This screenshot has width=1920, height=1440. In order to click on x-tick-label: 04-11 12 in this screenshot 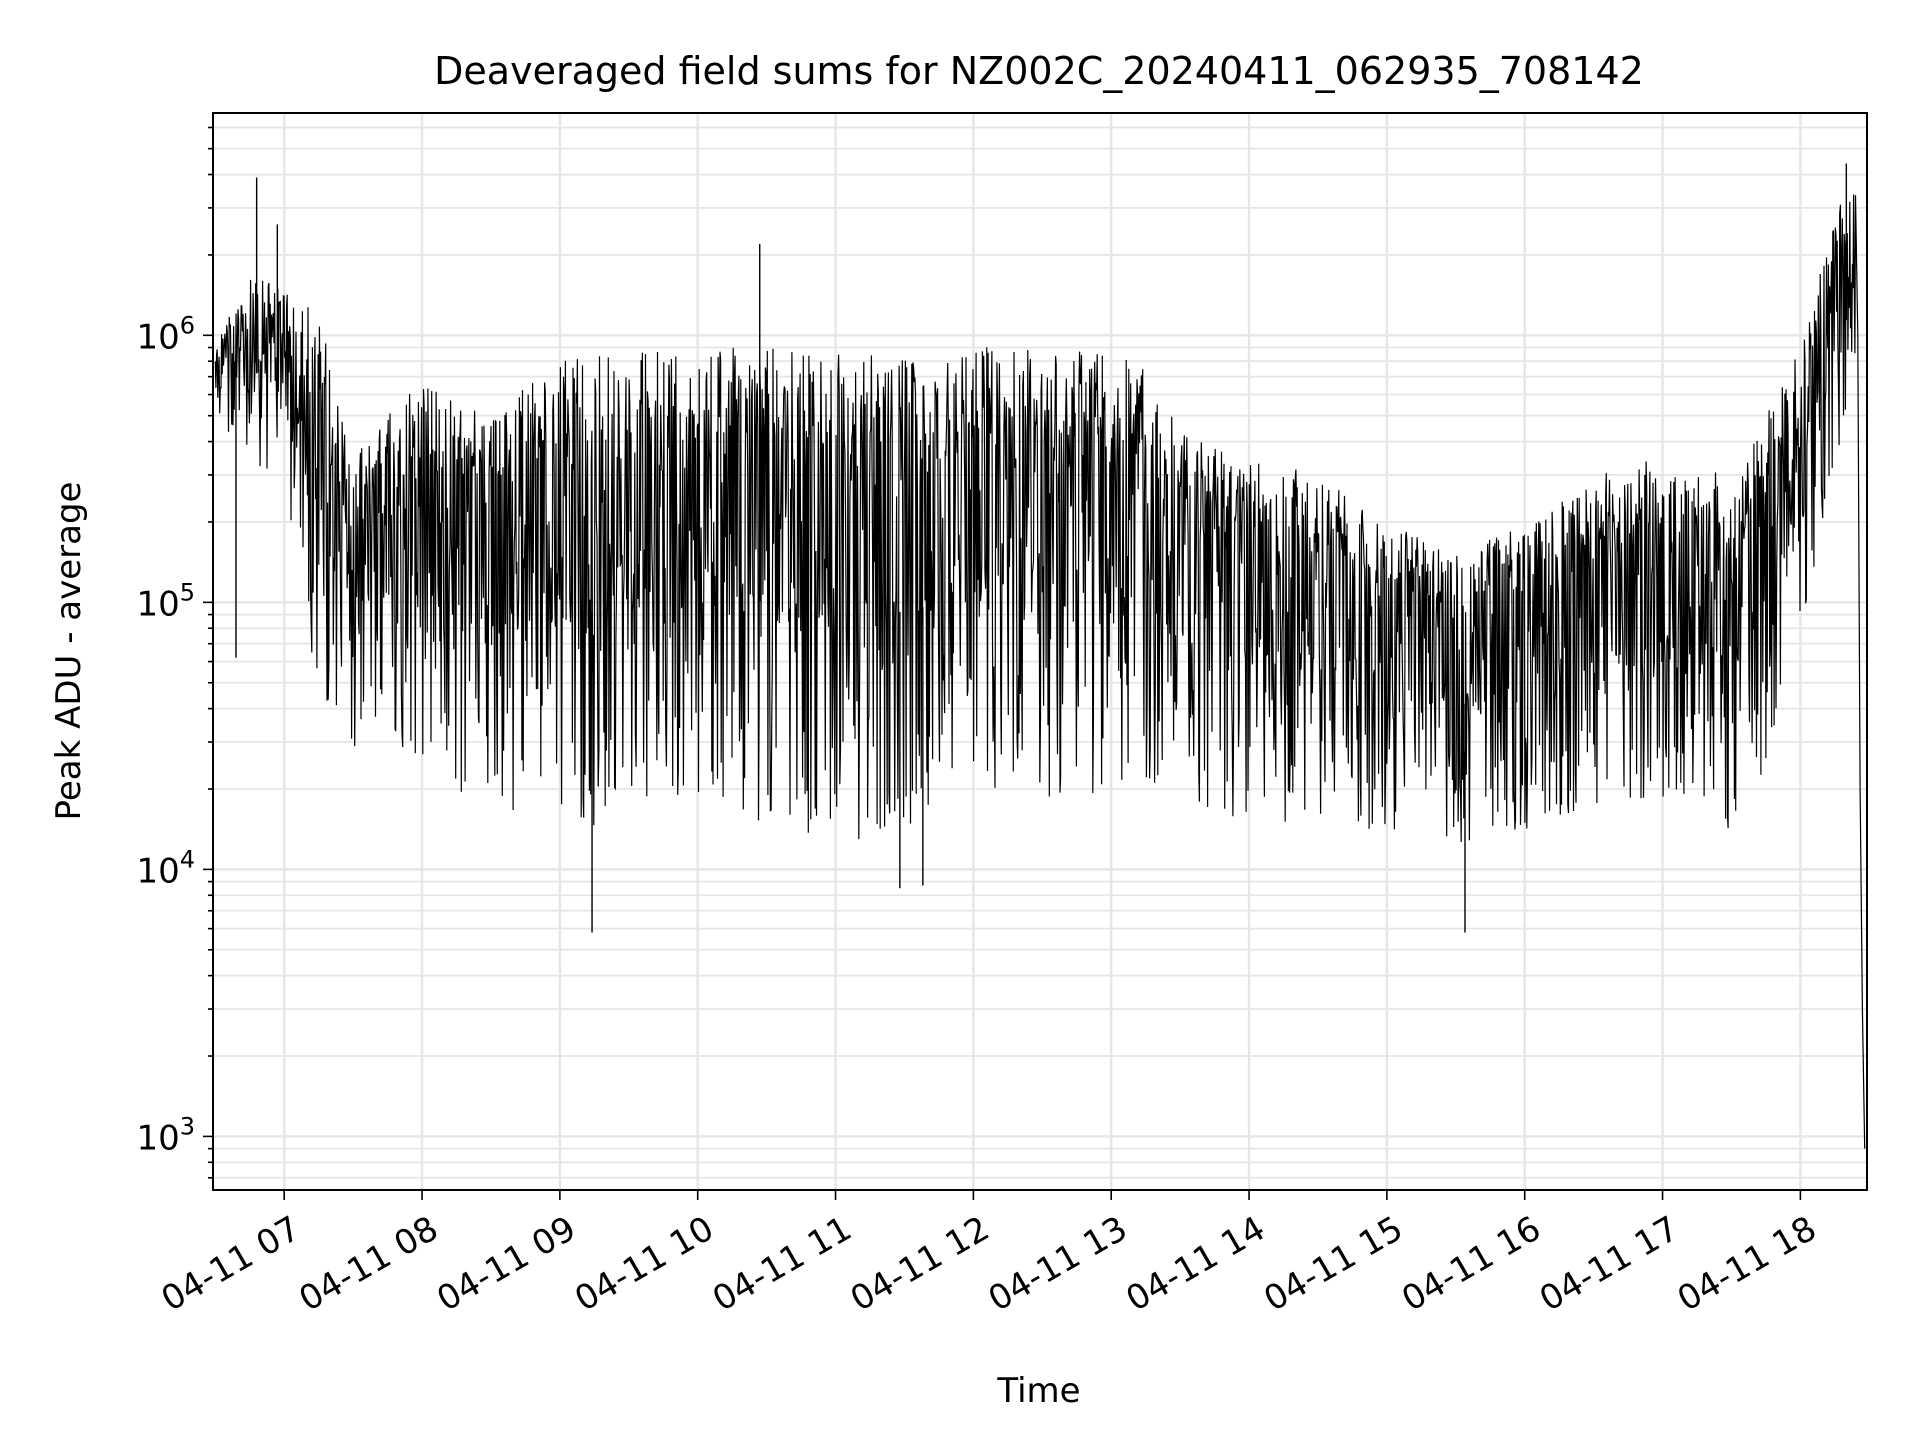, I will do `click(920, 1264)`.